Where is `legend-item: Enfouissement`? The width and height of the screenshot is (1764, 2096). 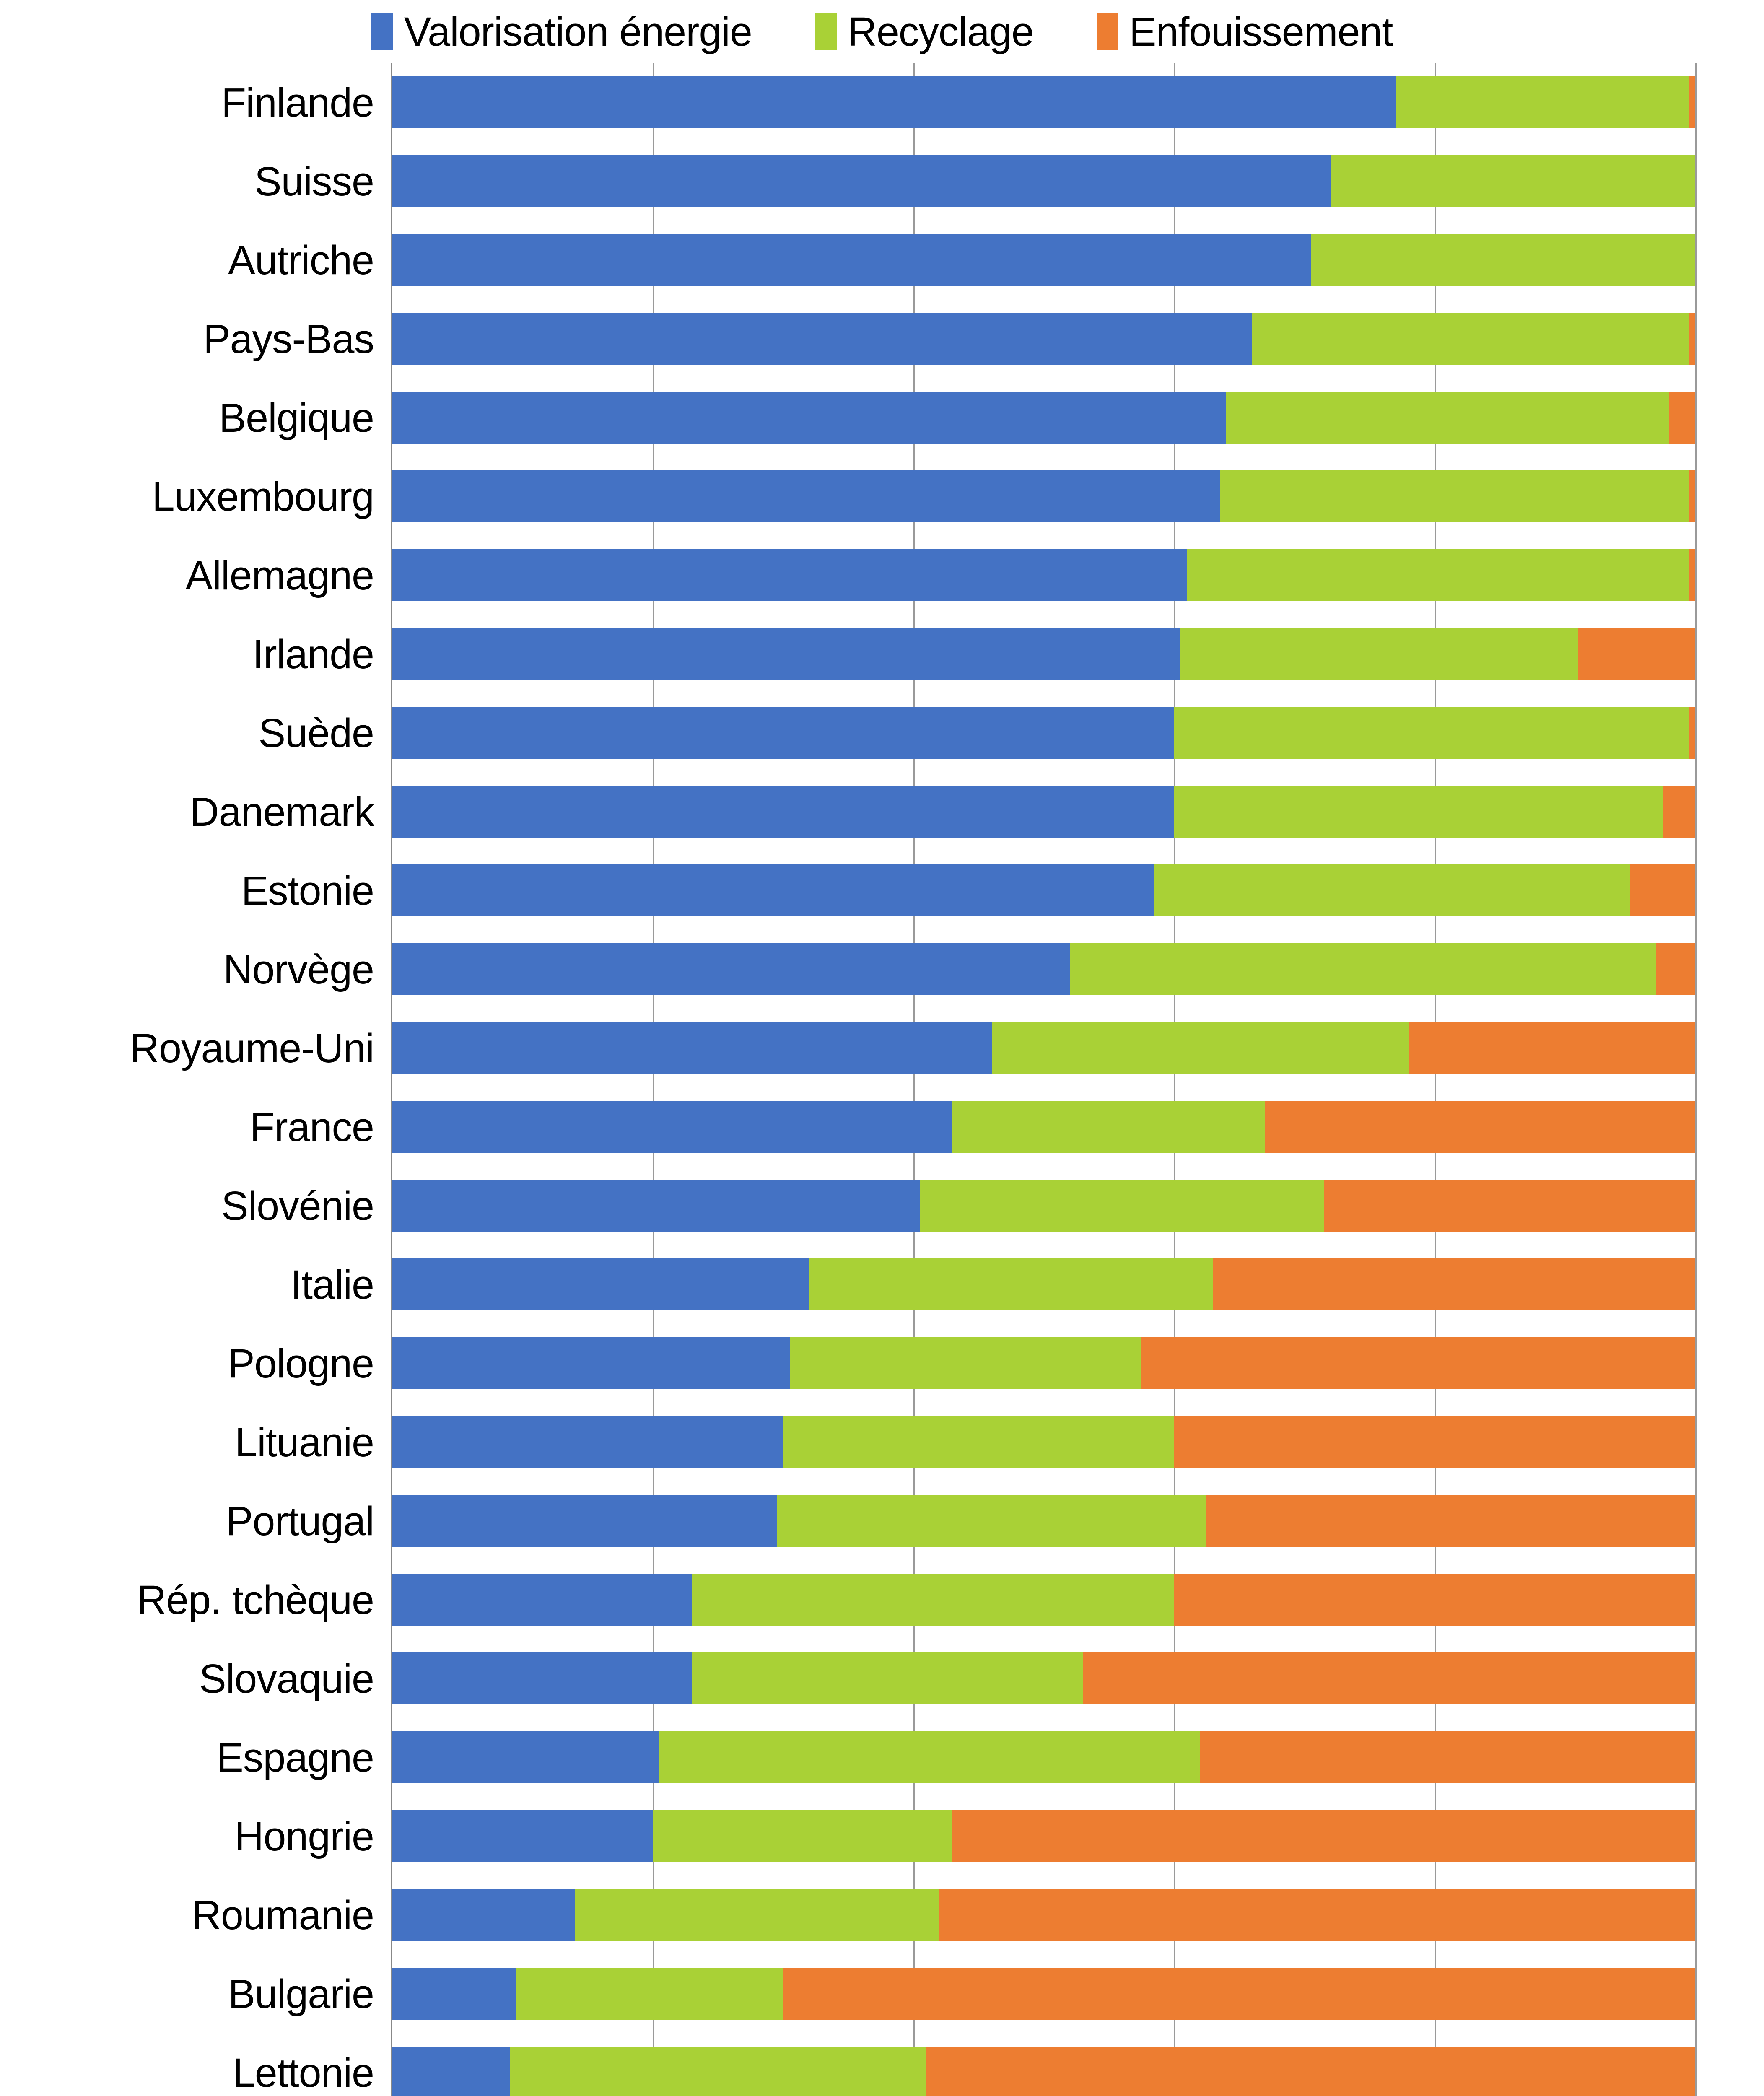 legend-item: Enfouissement is located at coordinates (1244, 32).